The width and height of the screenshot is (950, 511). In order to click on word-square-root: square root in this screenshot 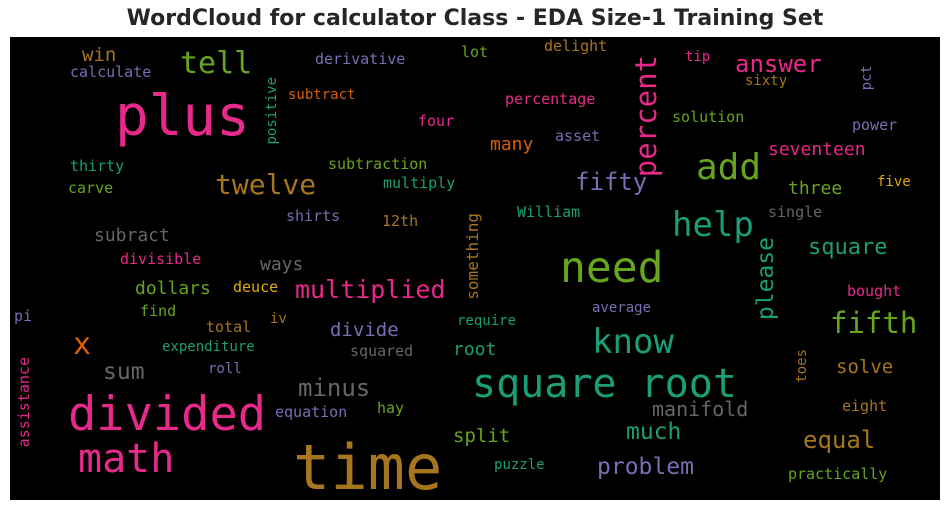, I will do `click(604, 384)`.